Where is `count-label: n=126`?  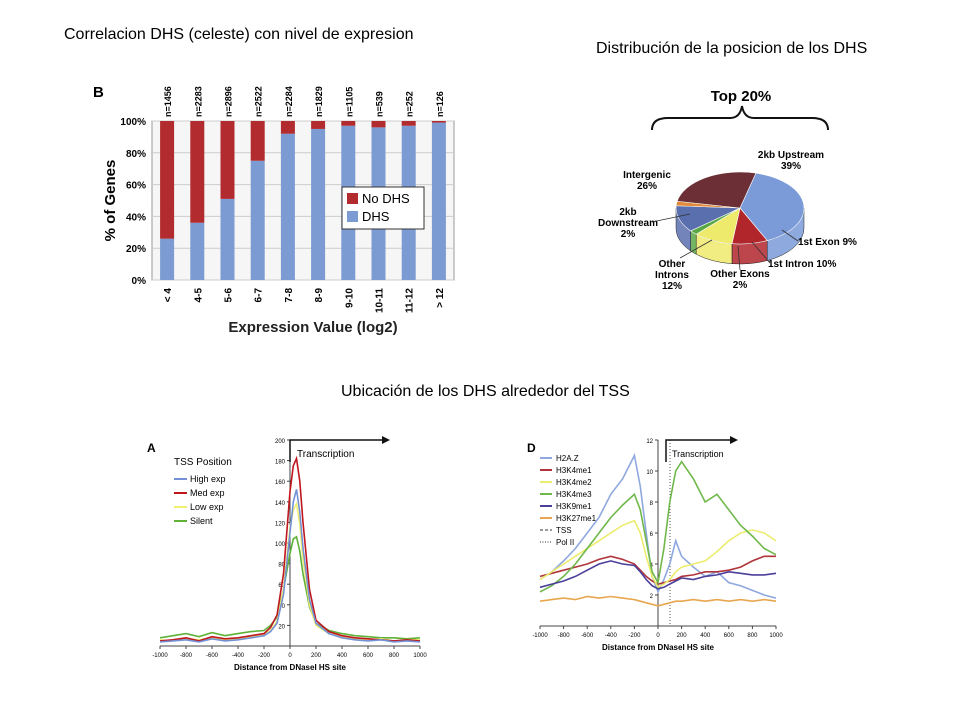
count-label: n=126 is located at coordinates (440, 104).